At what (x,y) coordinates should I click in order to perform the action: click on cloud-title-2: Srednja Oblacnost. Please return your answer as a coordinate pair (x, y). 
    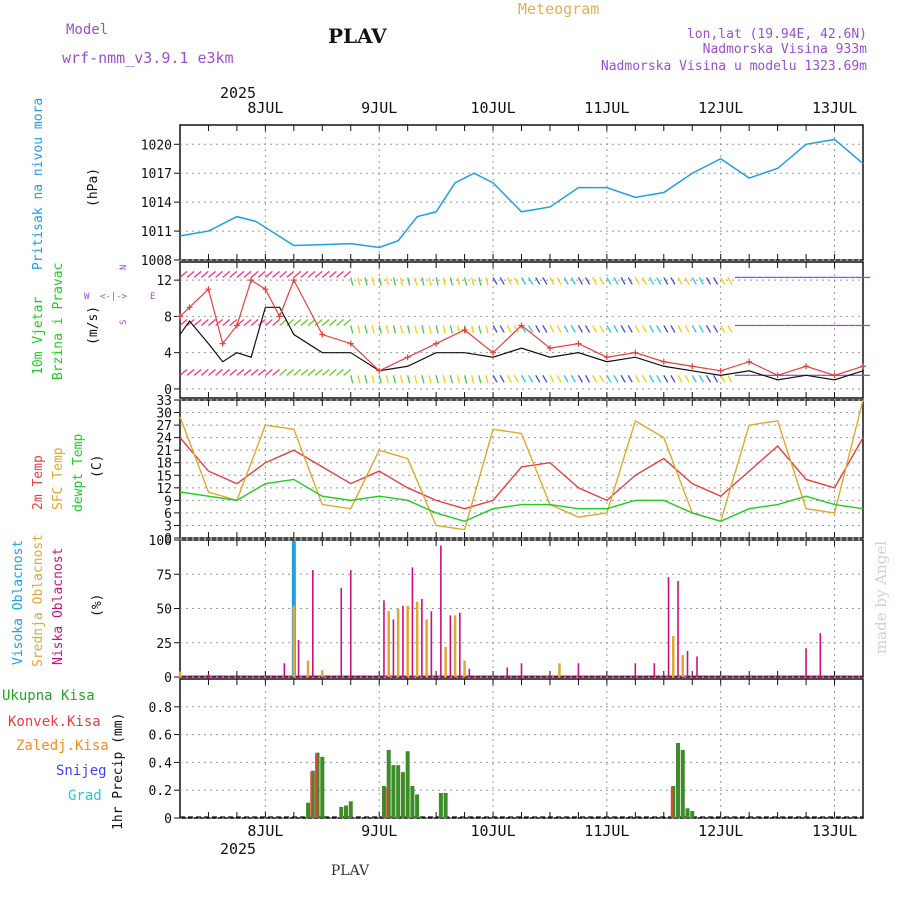
    Looking at the image, I should click on (38, 600).